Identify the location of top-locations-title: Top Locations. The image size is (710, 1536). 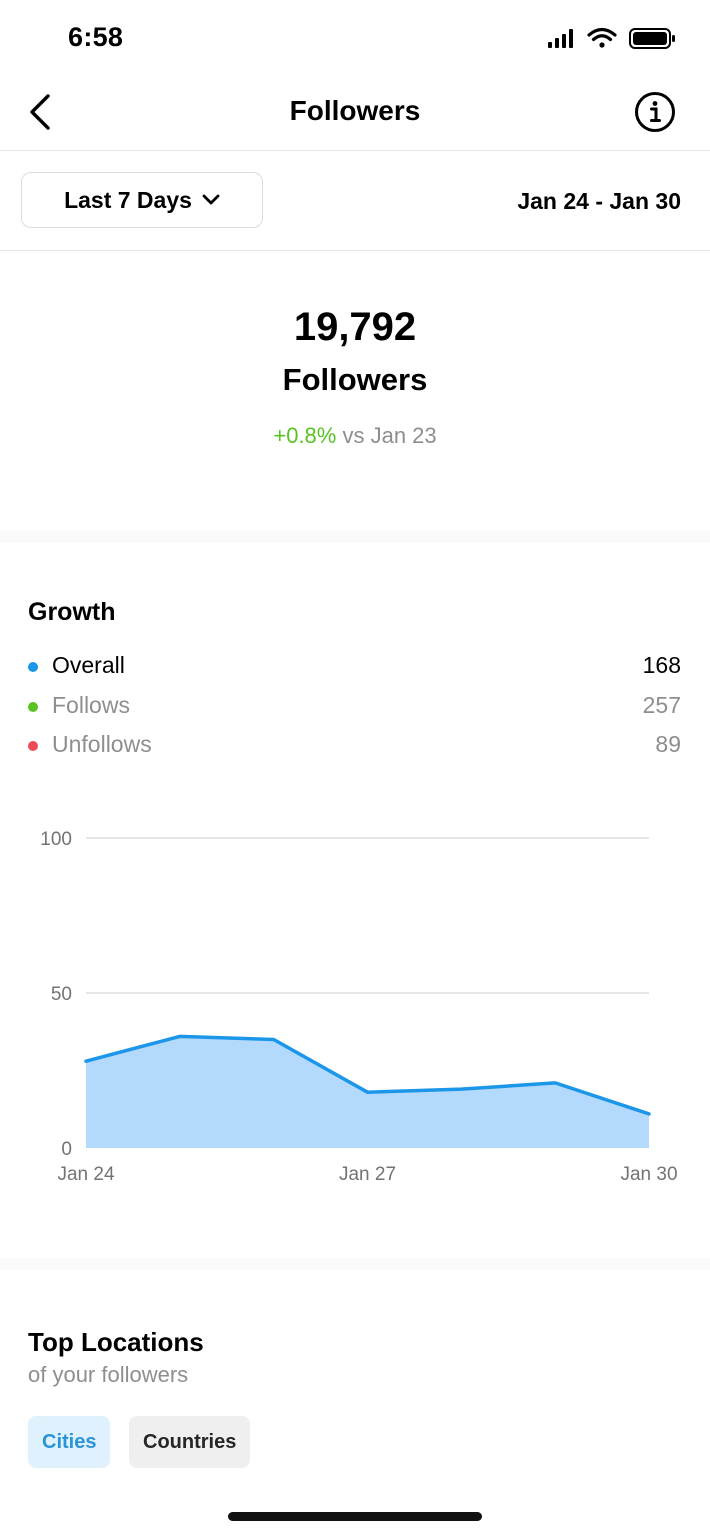
(116, 1342).